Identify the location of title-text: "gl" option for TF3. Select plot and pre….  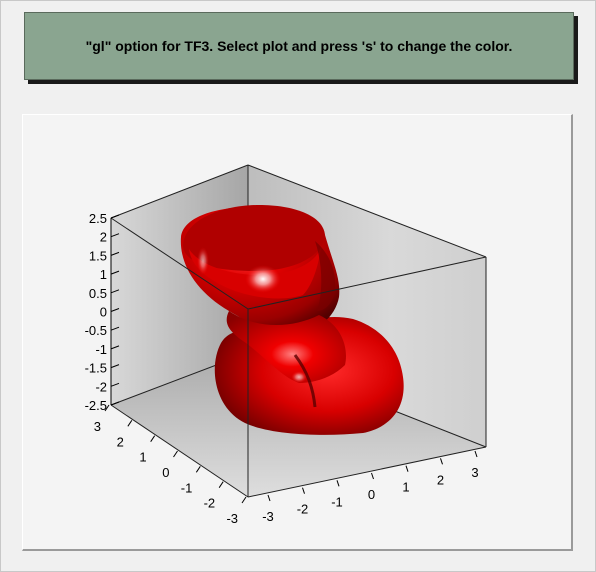
(299, 46).